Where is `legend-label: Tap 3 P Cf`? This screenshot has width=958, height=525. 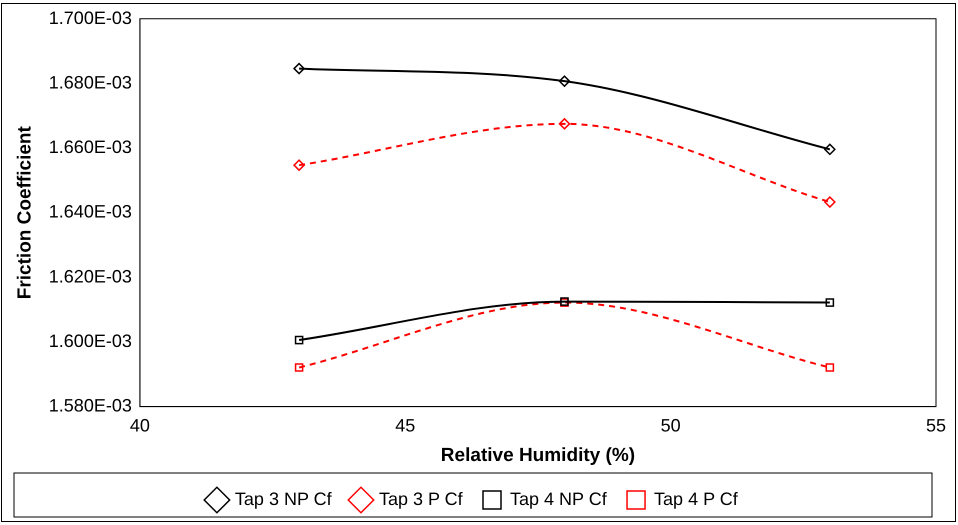
legend-label: Tap 3 P Cf is located at coordinates (421, 498).